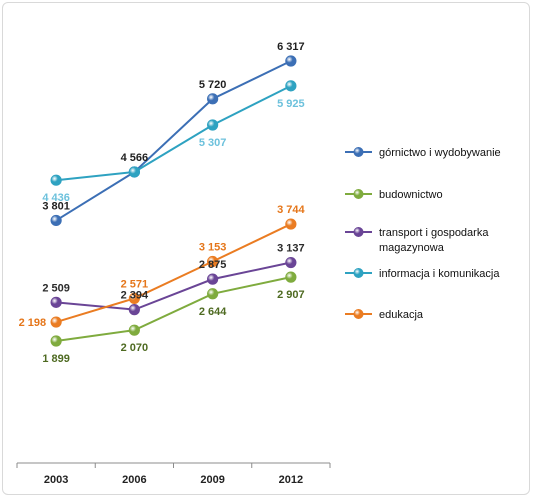  Describe the element at coordinates (291, 249) in the screenshot. I see `data-label: 3 137` at that location.